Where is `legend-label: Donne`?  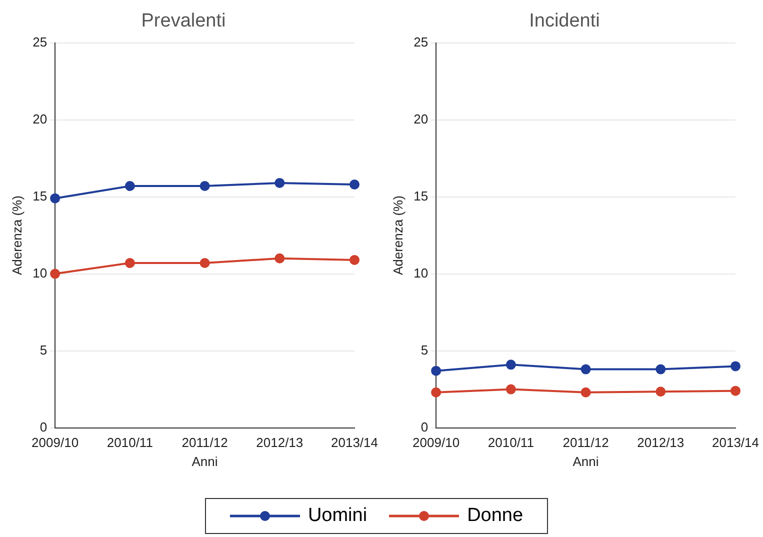 legend-label: Donne is located at coordinates (495, 516).